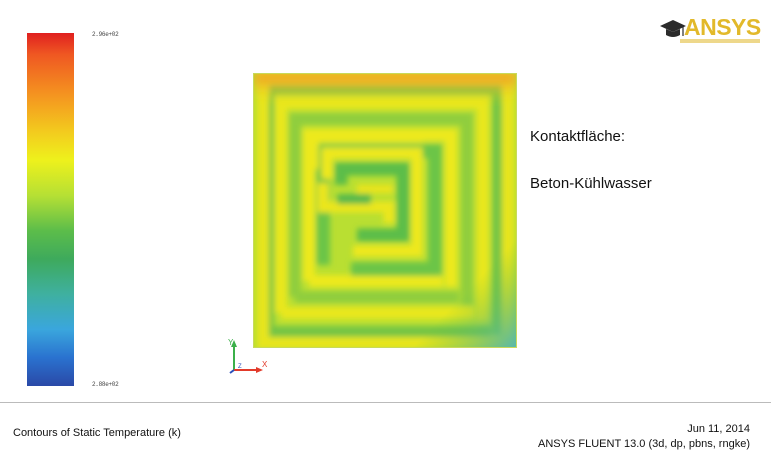  Describe the element at coordinates (105, 34) in the screenshot. I see `colorbar-max-label: 2.96e+02` at that location.